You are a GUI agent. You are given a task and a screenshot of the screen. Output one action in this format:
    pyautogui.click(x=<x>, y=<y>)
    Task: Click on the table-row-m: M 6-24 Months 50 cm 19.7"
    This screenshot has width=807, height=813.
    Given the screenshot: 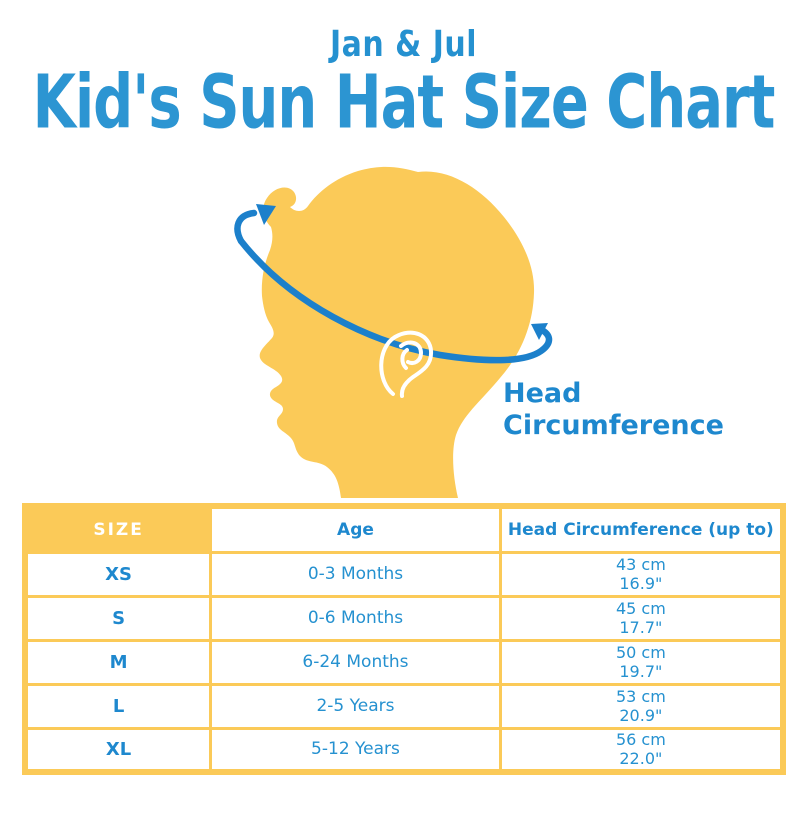 What is the action you would take?
    pyautogui.click(x=404, y=662)
    